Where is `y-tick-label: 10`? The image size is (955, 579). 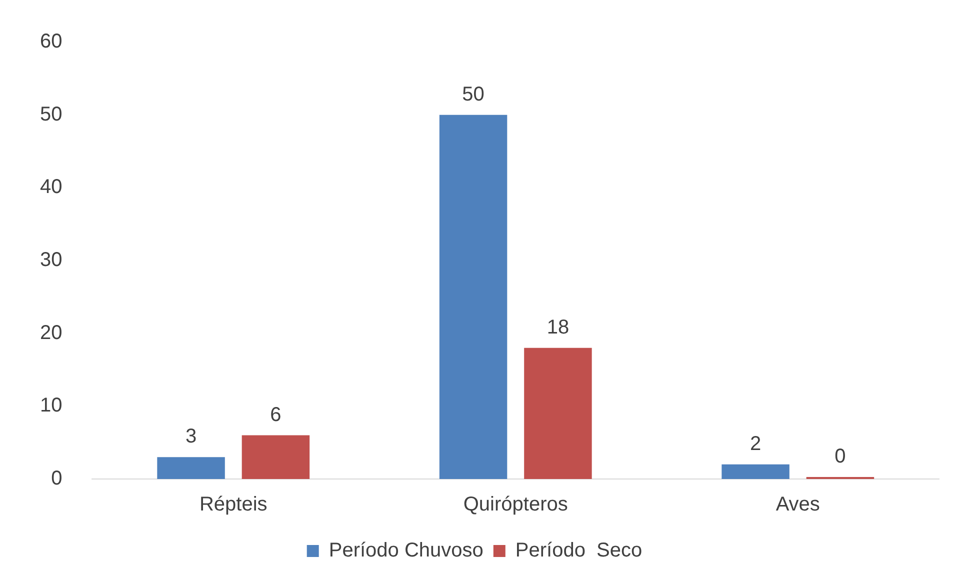 y-tick-label: 10 is located at coordinates (51, 405).